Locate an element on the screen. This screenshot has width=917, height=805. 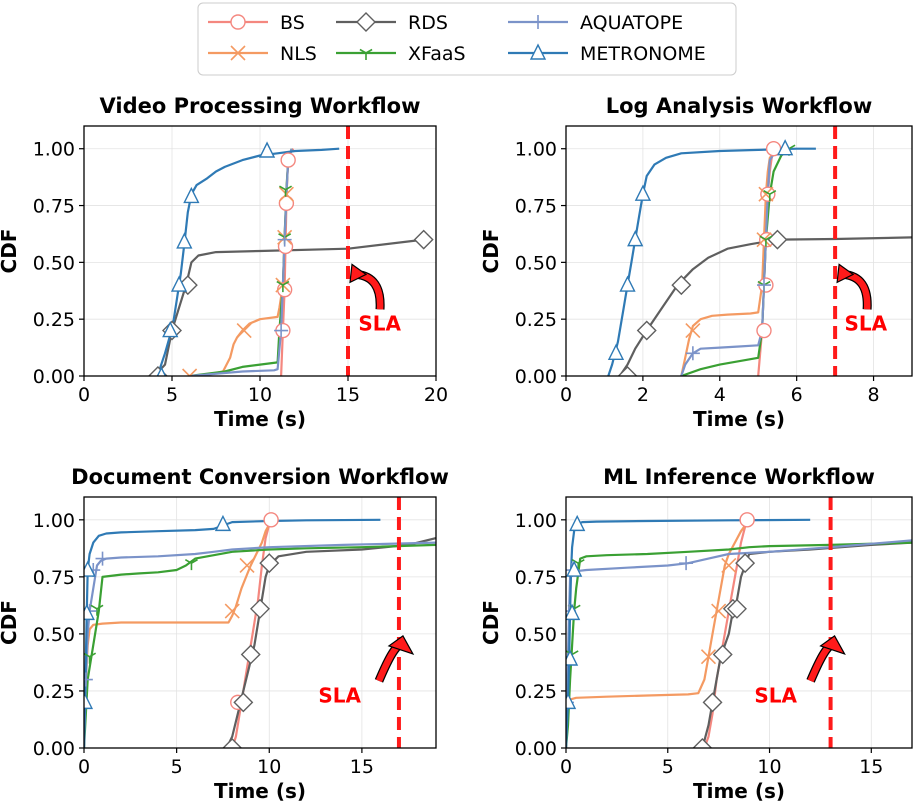
x-tick-label: 4 is located at coordinates (720, 395).